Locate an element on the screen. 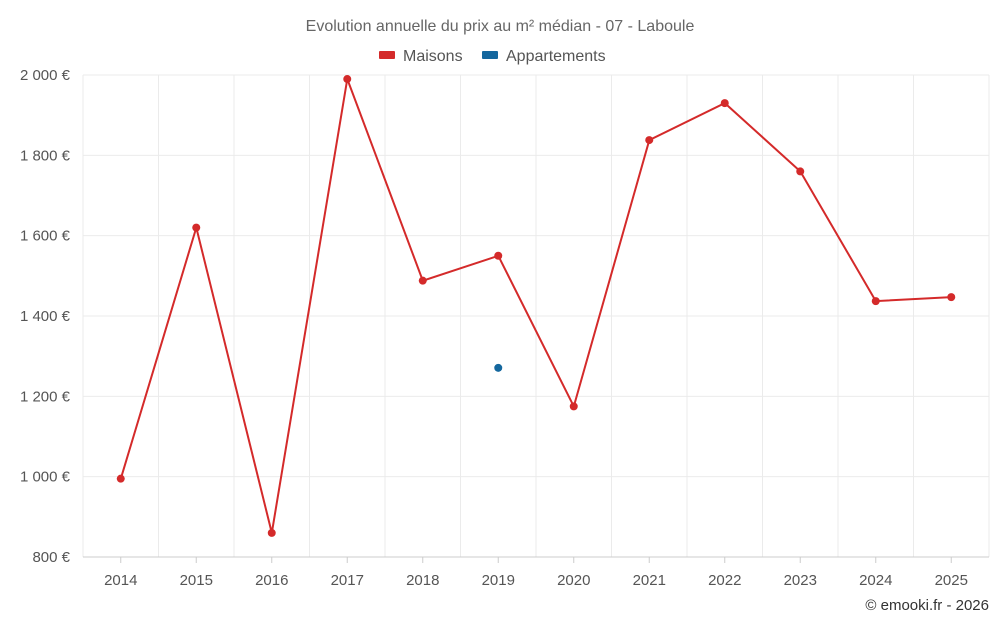  x-tick-label: 2025 is located at coordinates (951, 580).